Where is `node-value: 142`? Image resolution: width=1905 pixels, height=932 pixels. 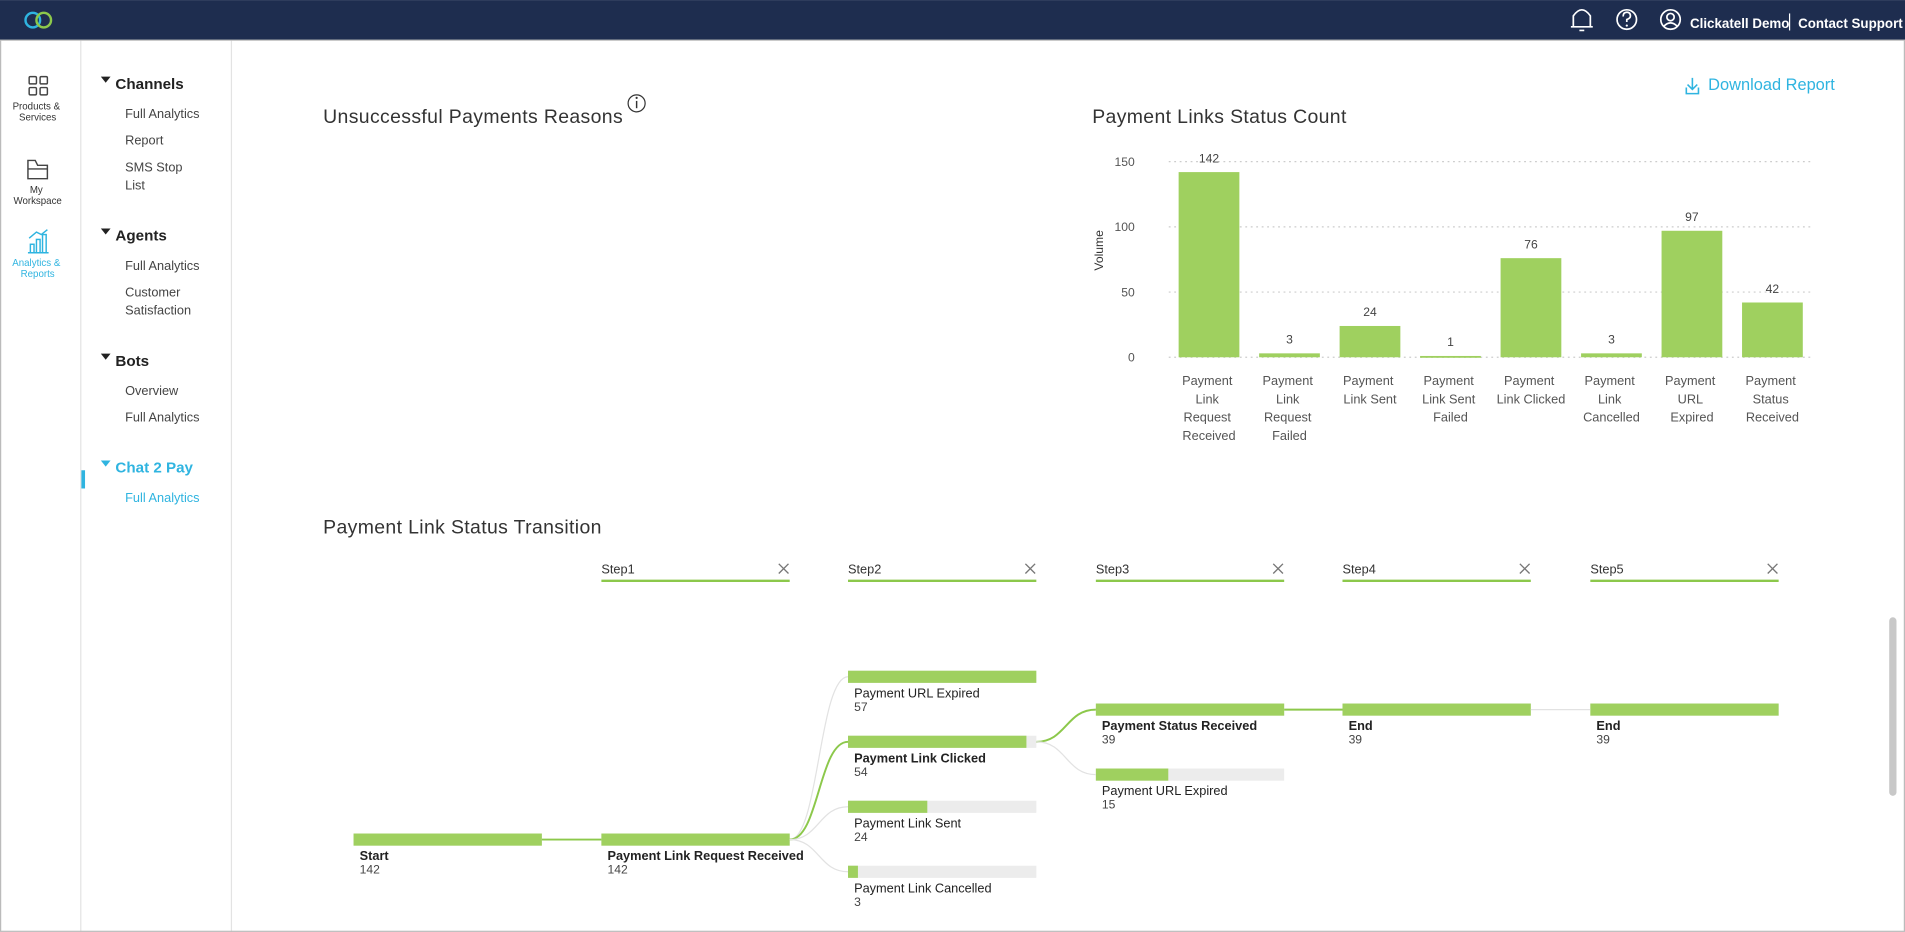 node-value: 142 is located at coordinates (617, 870).